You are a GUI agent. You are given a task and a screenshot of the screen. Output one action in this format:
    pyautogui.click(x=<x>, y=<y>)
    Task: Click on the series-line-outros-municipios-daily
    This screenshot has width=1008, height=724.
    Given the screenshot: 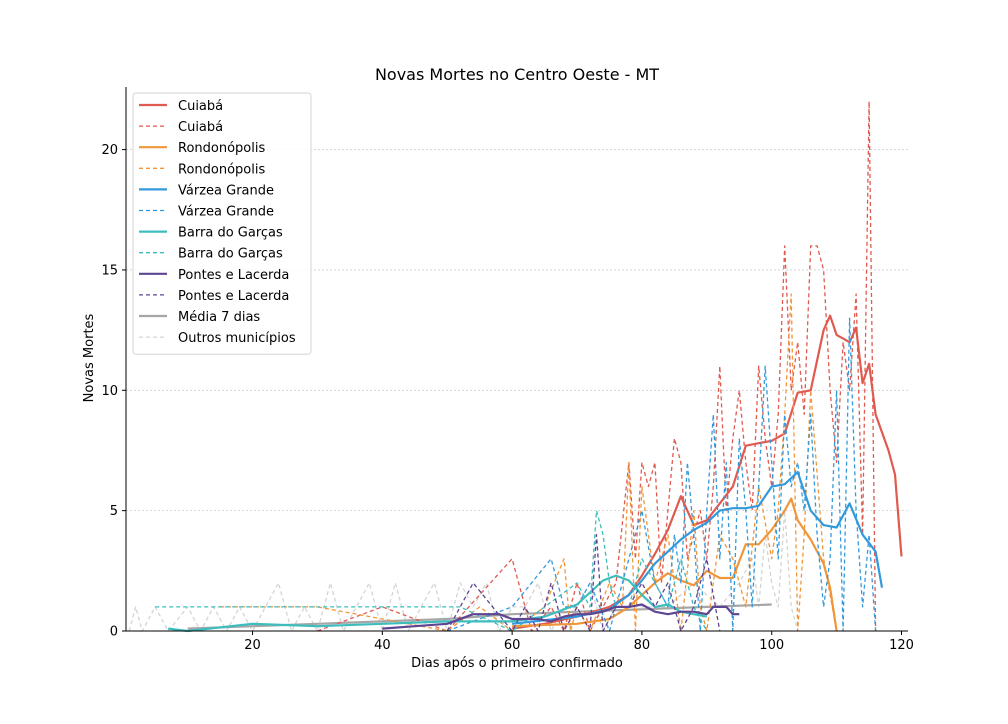 What is the action you would take?
    pyautogui.click(x=463, y=570)
    